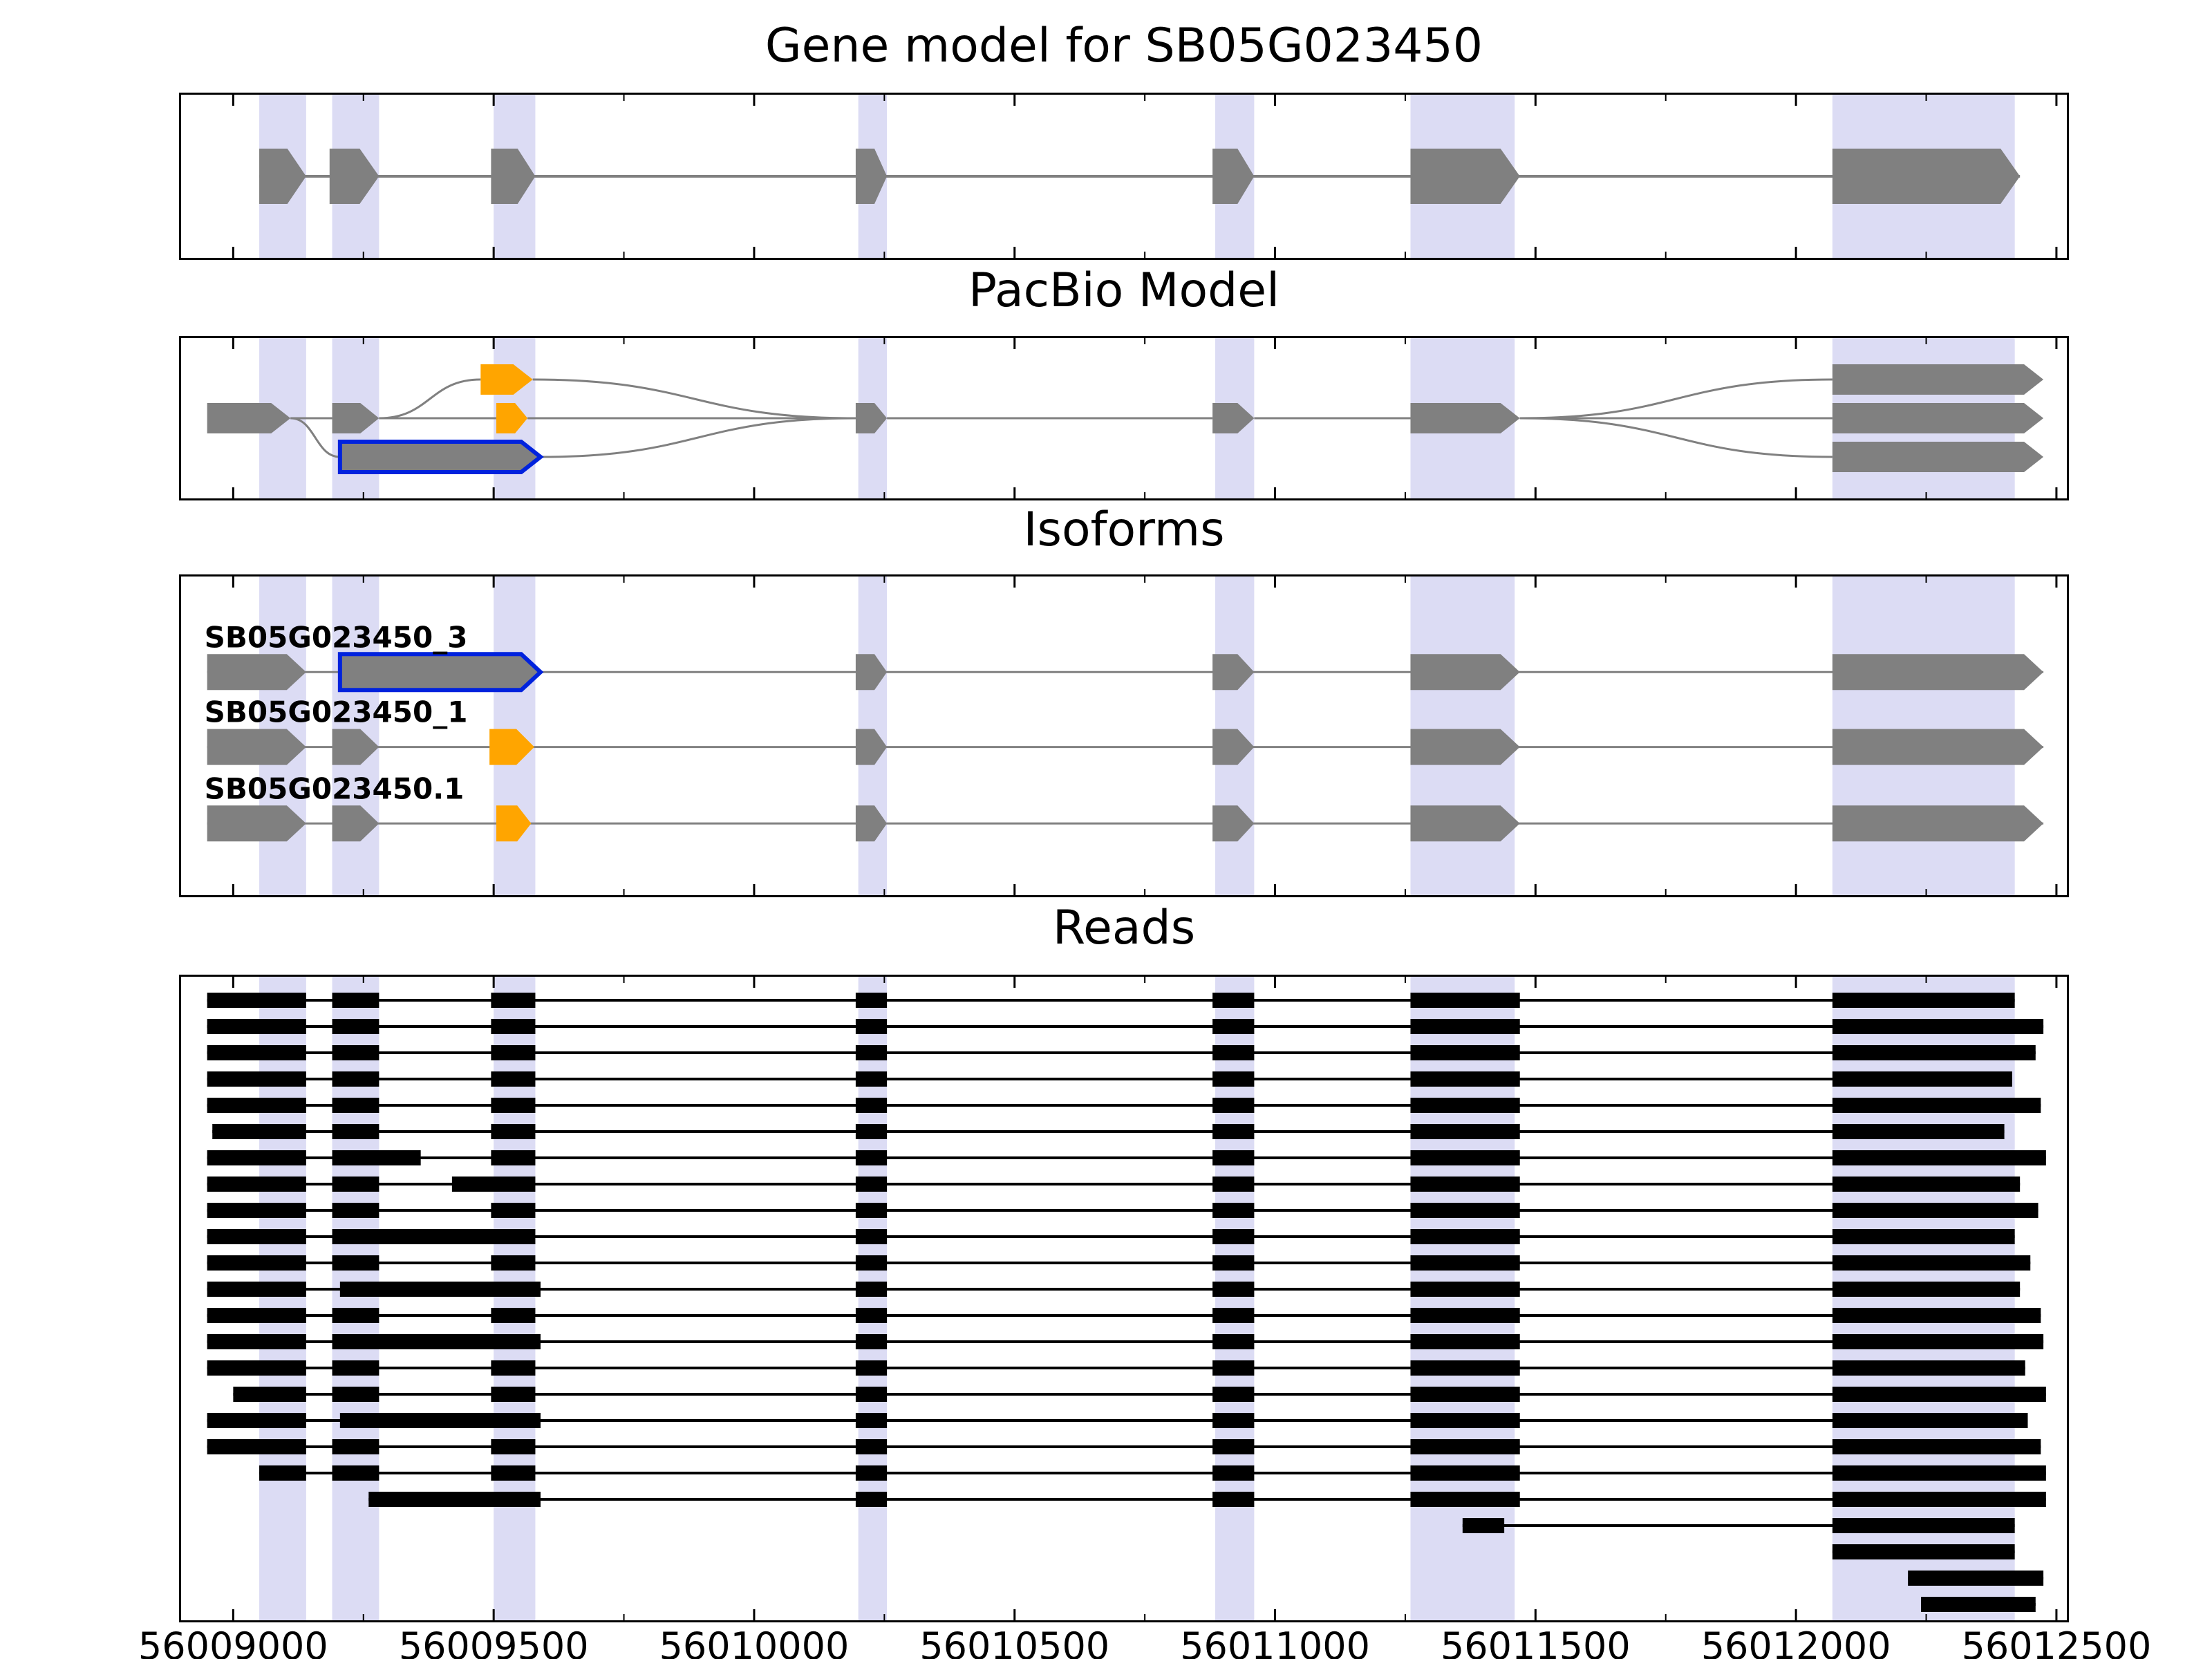 Image resolution: width=2212 pixels, height=1659 pixels. Describe the element at coordinates (2056, 1642) in the screenshot. I see `x-tick-label: 56012500` at that location.